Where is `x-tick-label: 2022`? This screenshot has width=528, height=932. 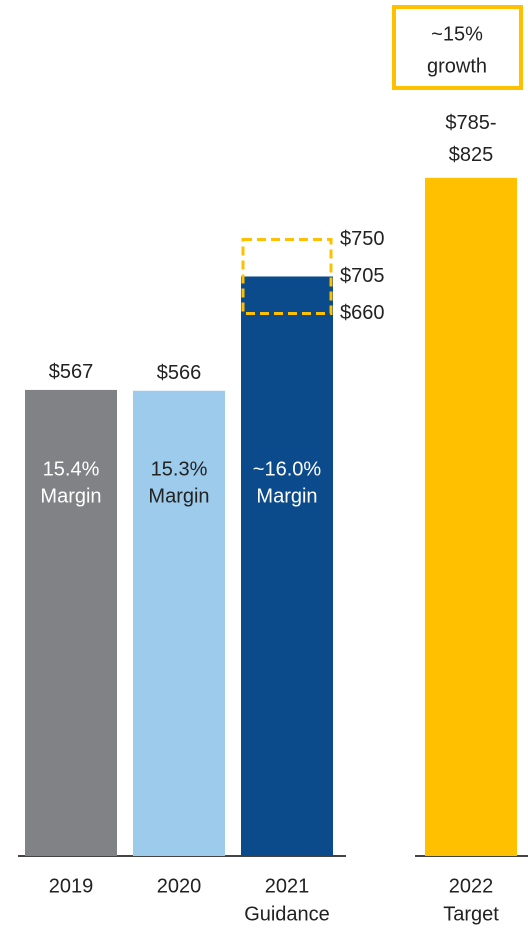
x-tick-label: 2022 is located at coordinates (471, 886).